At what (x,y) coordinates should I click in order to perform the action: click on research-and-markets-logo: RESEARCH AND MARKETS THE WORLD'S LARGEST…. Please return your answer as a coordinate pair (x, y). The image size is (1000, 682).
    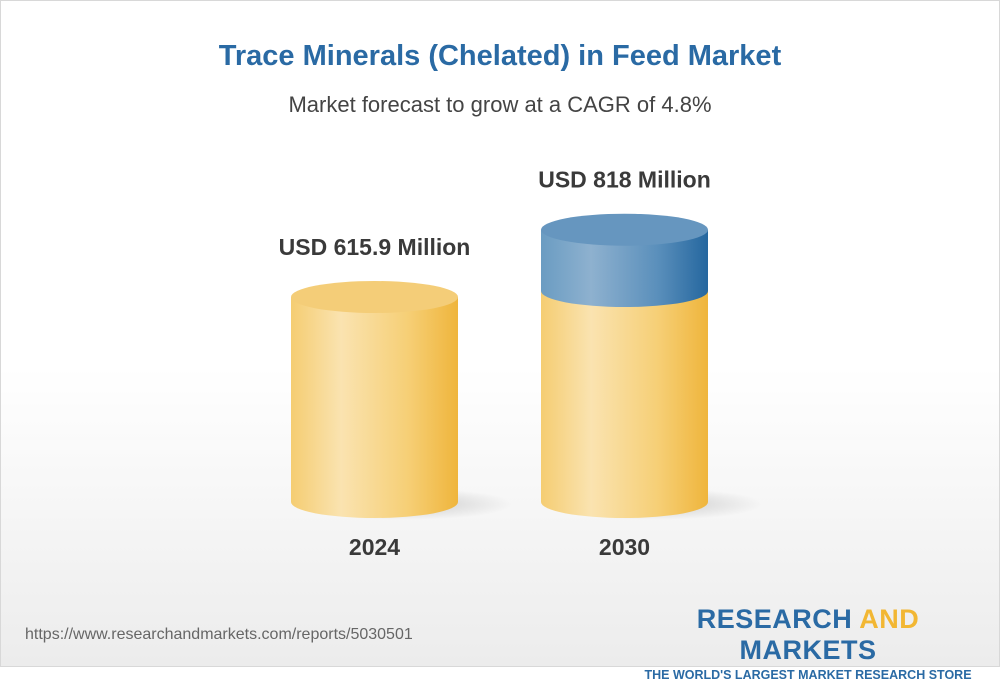
    Looking at the image, I should click on (808, 643).